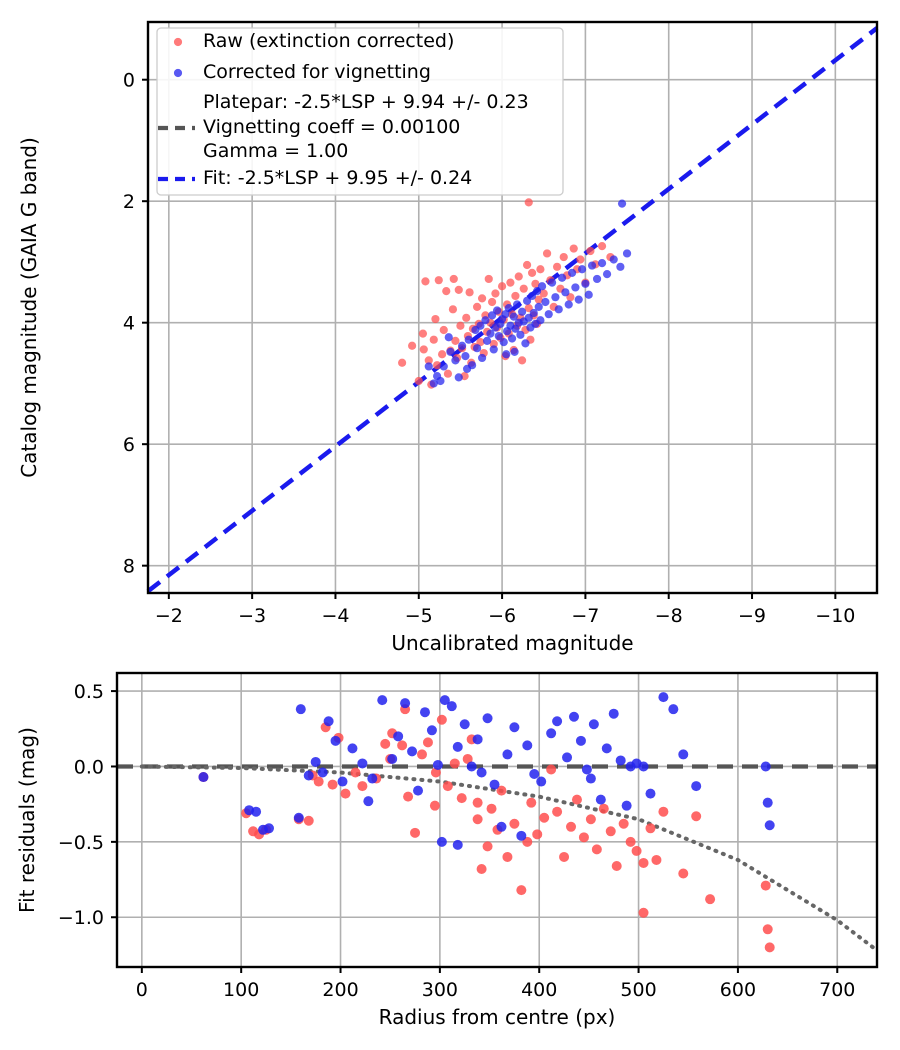  What do you see at coordinates (331, 127) in the screenshot?
I see `legend-item-label: Vignetting coeff = 0.00100` at bounding box center [331, 127].